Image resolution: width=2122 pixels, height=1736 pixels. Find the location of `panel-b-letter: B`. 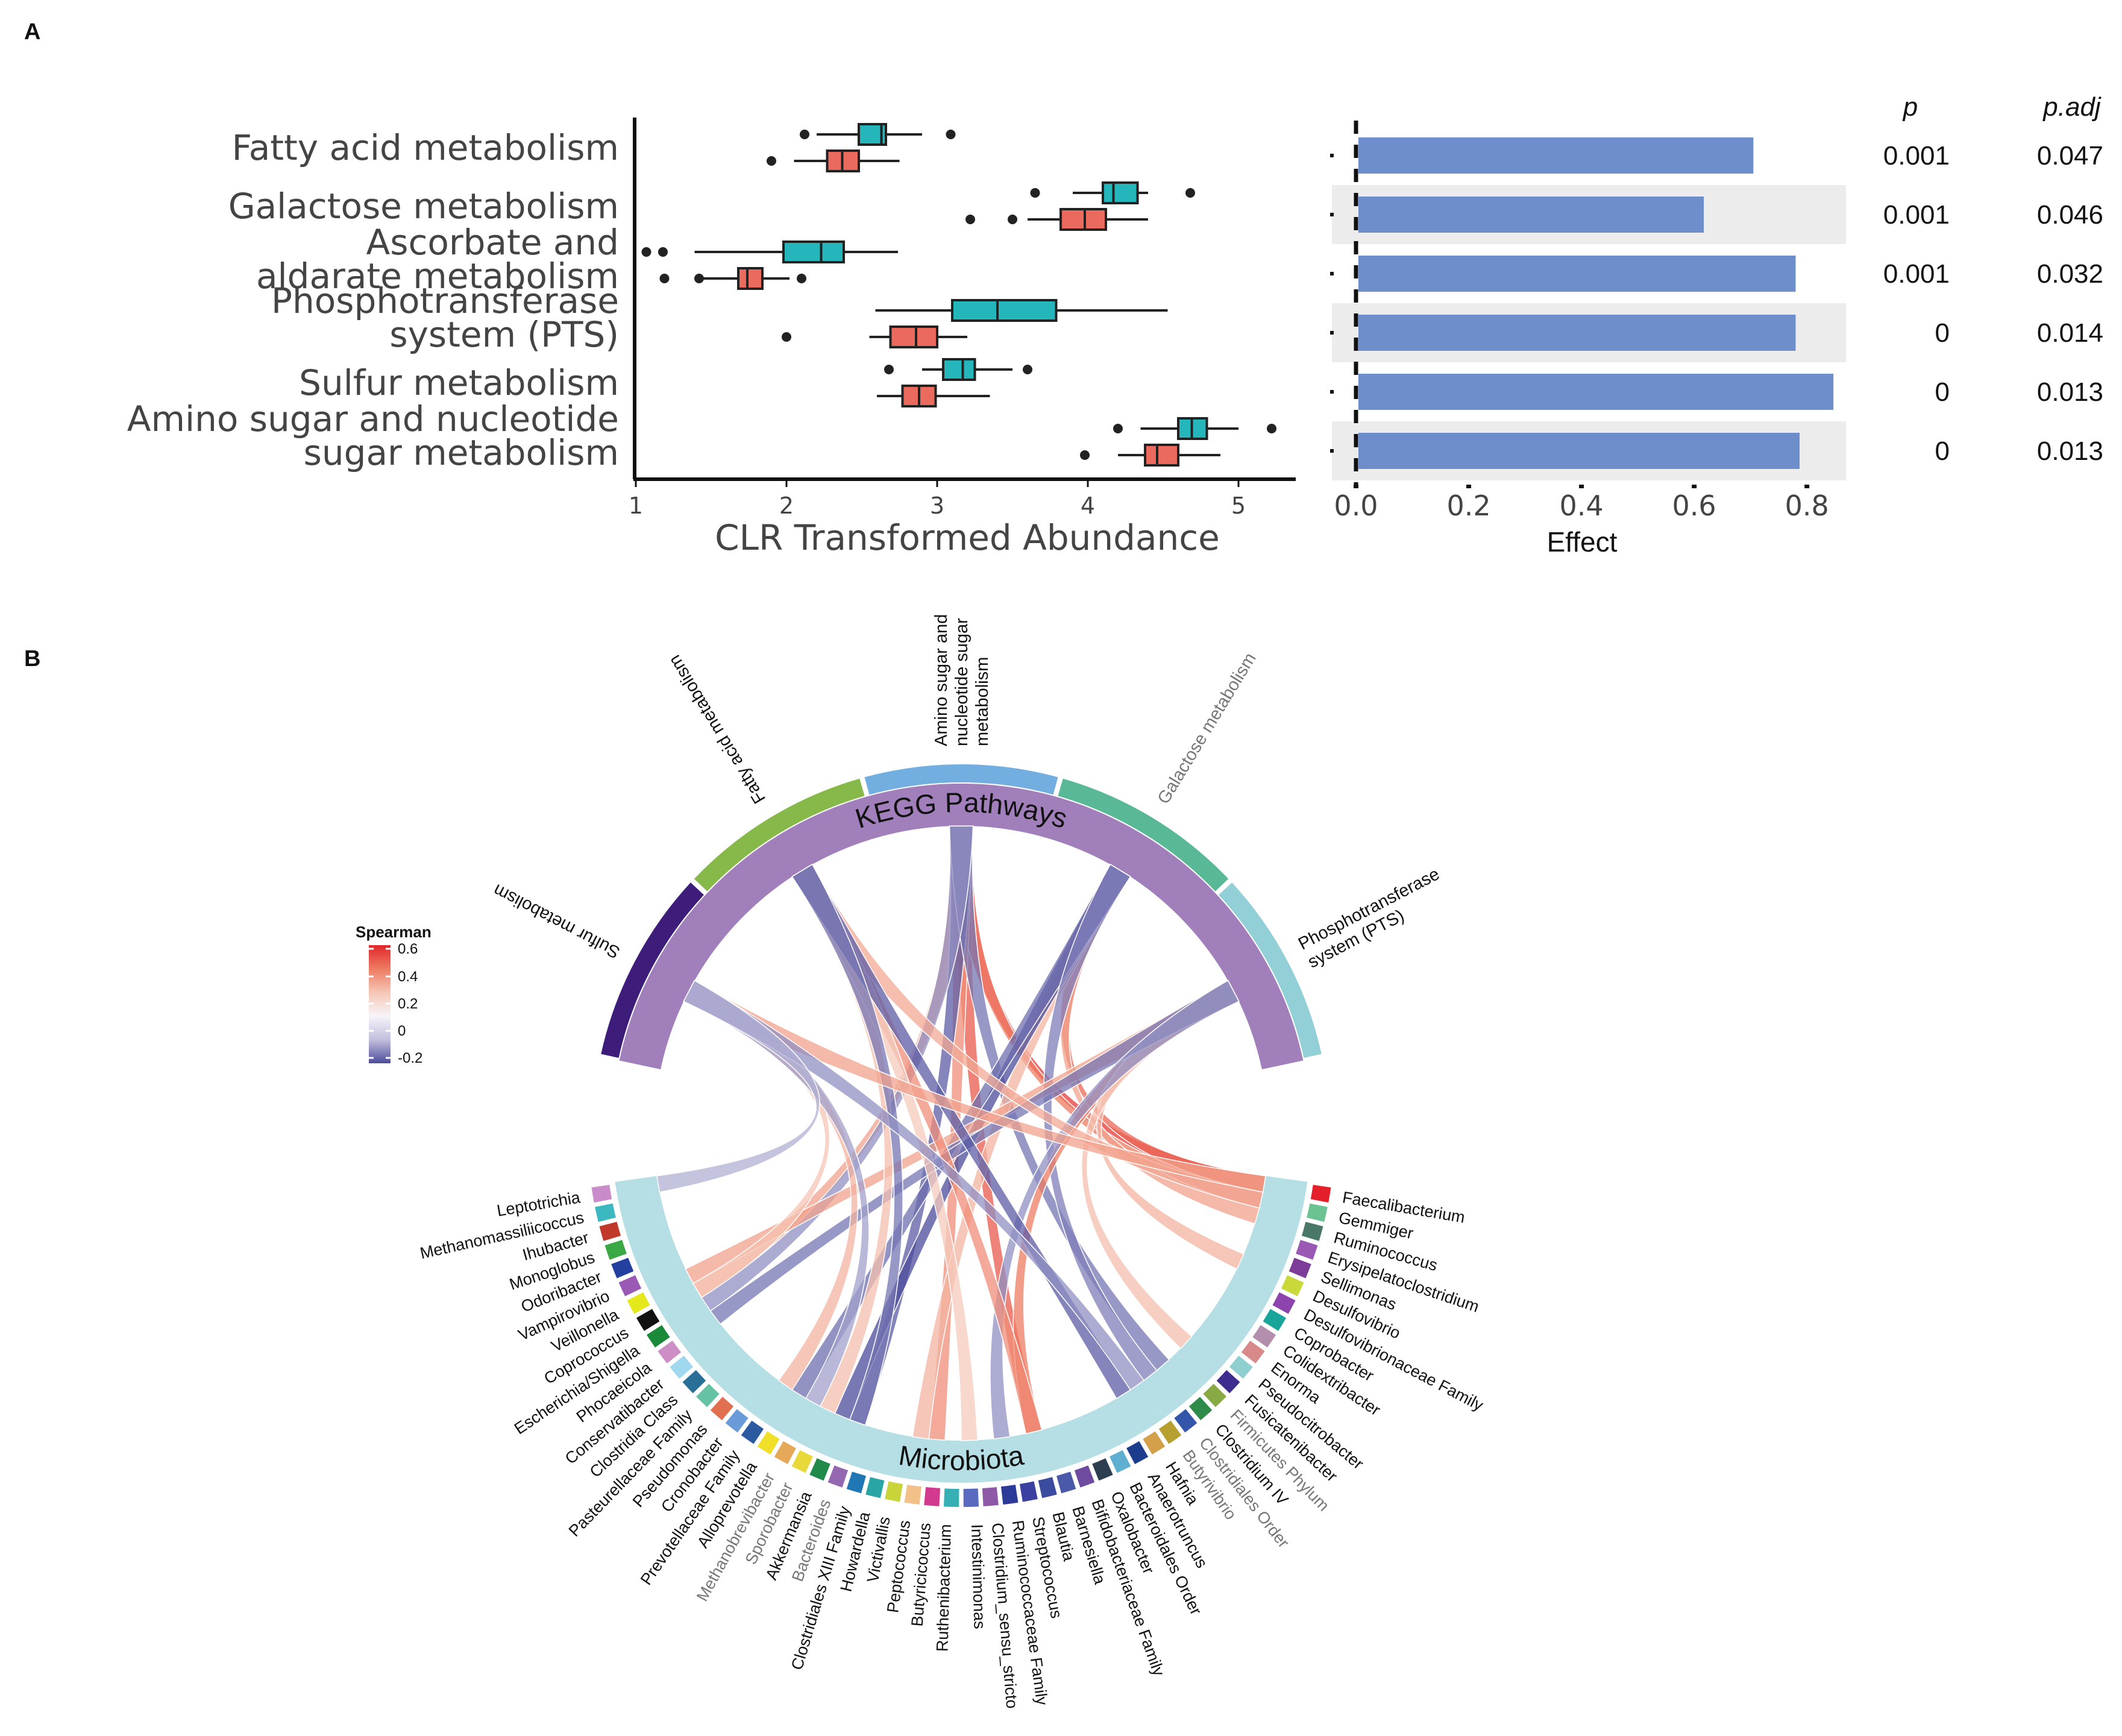

panel-b-letter: B is located at coordinates (32, 658).